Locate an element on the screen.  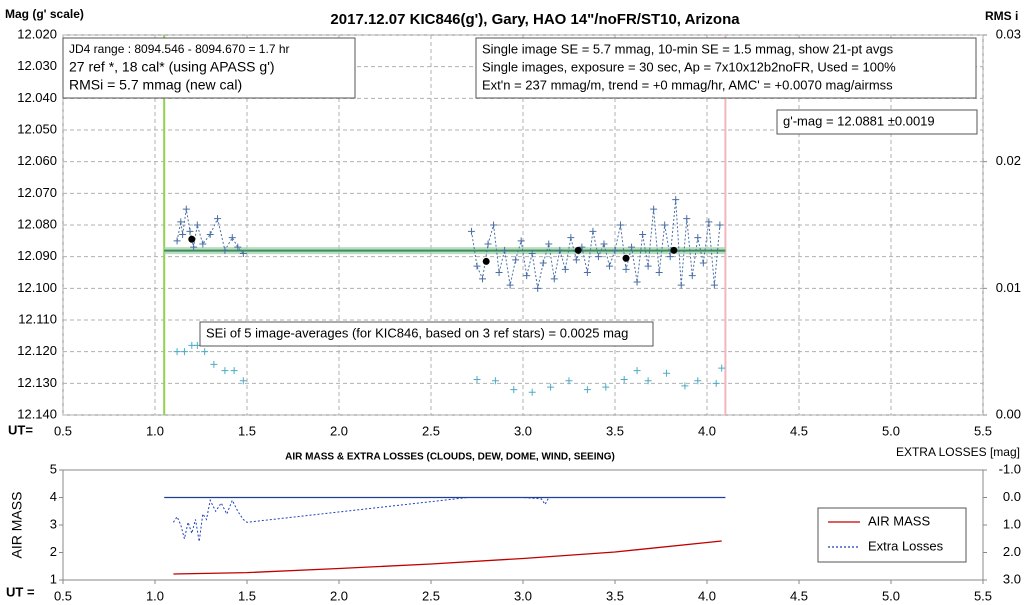
annotation-text: JD4 range : 8094.546 - 8094.670 = 1.7 hr is located at coordinates (179, 49).